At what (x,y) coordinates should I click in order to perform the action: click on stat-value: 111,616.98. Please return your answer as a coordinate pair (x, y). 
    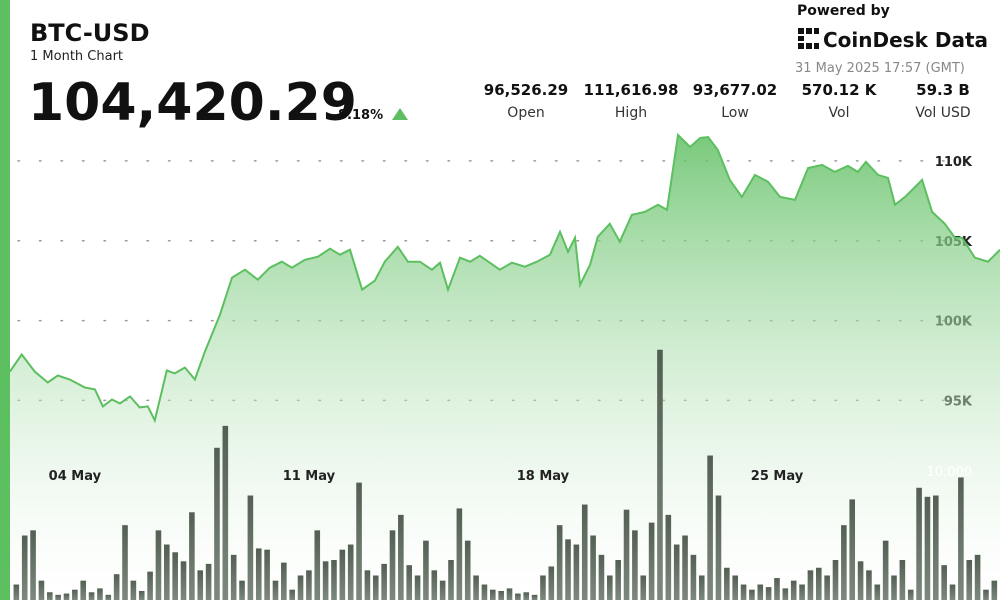
    Looking at the image, I should click on (631, 90).